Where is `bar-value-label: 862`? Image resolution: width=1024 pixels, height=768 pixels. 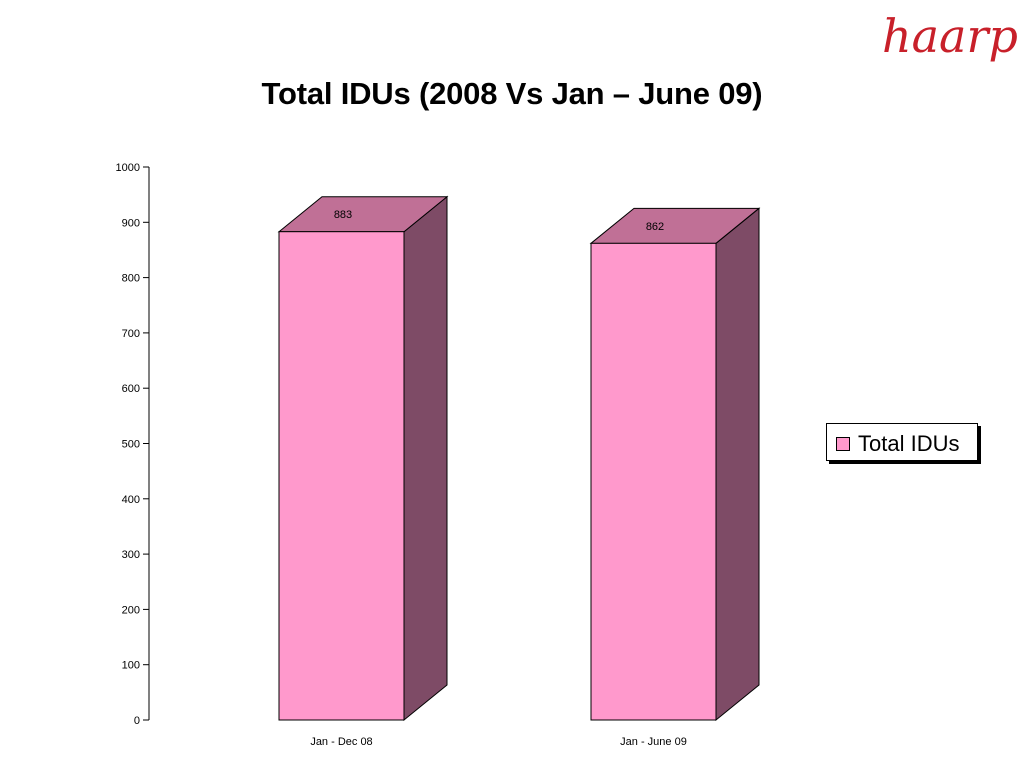 bar-value-label: 862 is located at coordinates (655, 227).